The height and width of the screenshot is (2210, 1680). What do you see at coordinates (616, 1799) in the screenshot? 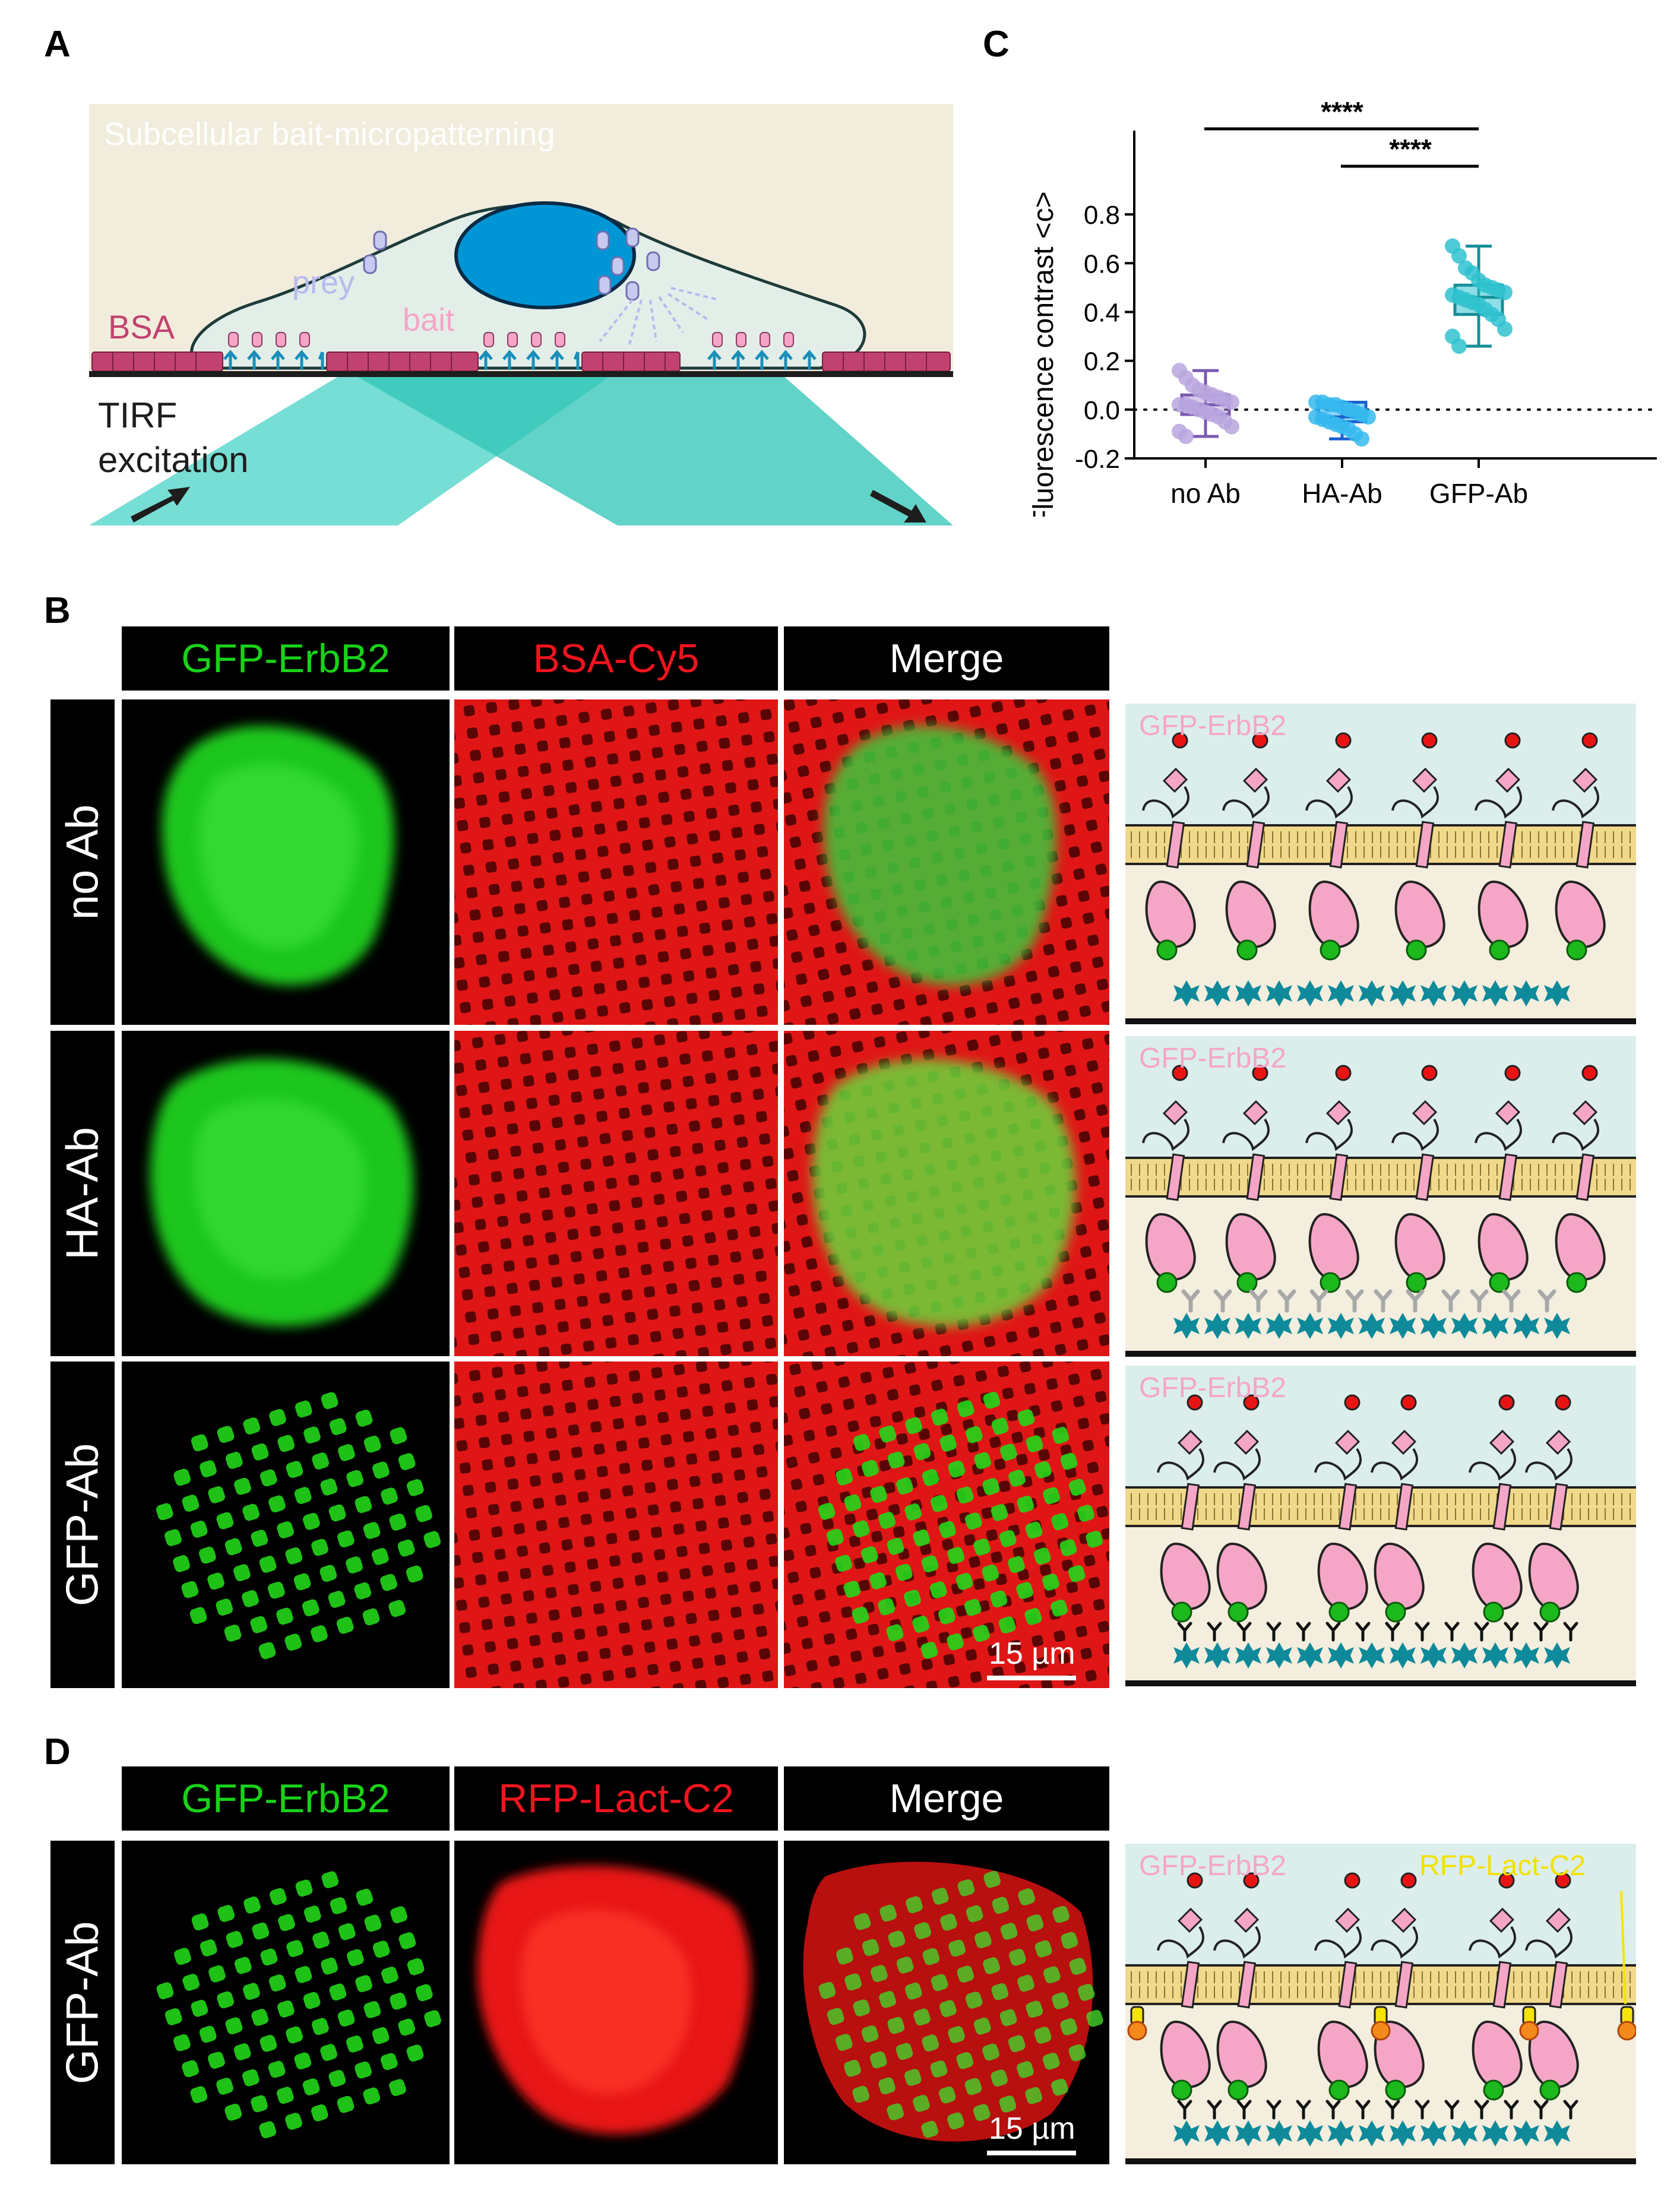
I see `header-d-rfp-lact-c2: RFP-Lact-C2` at bounding box center [616, 1799].